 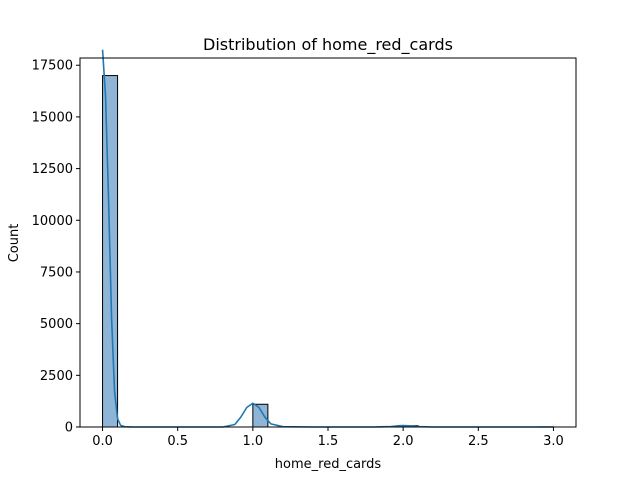 I want to click on y-tick-label: 7500, so click(x=56, y=272).